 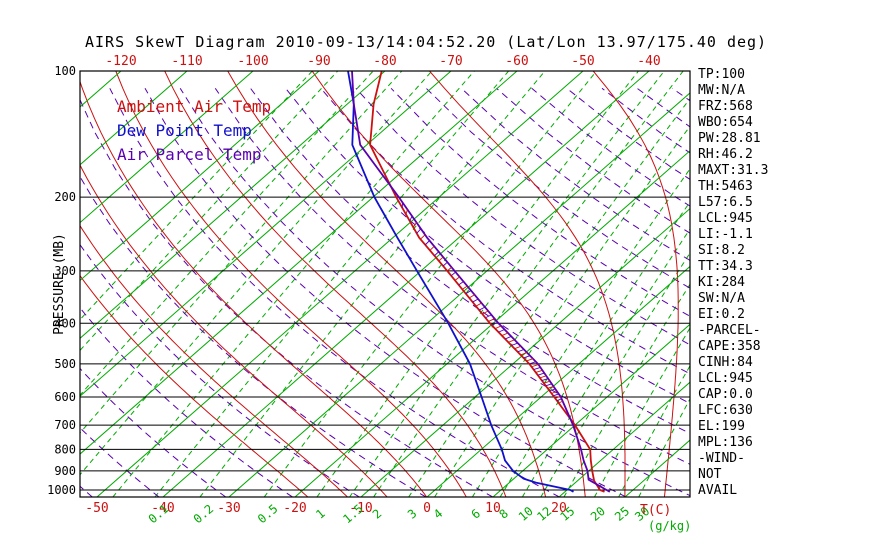 I want to click on mixing-ratio-label: 4, so click(x=438, y=513).